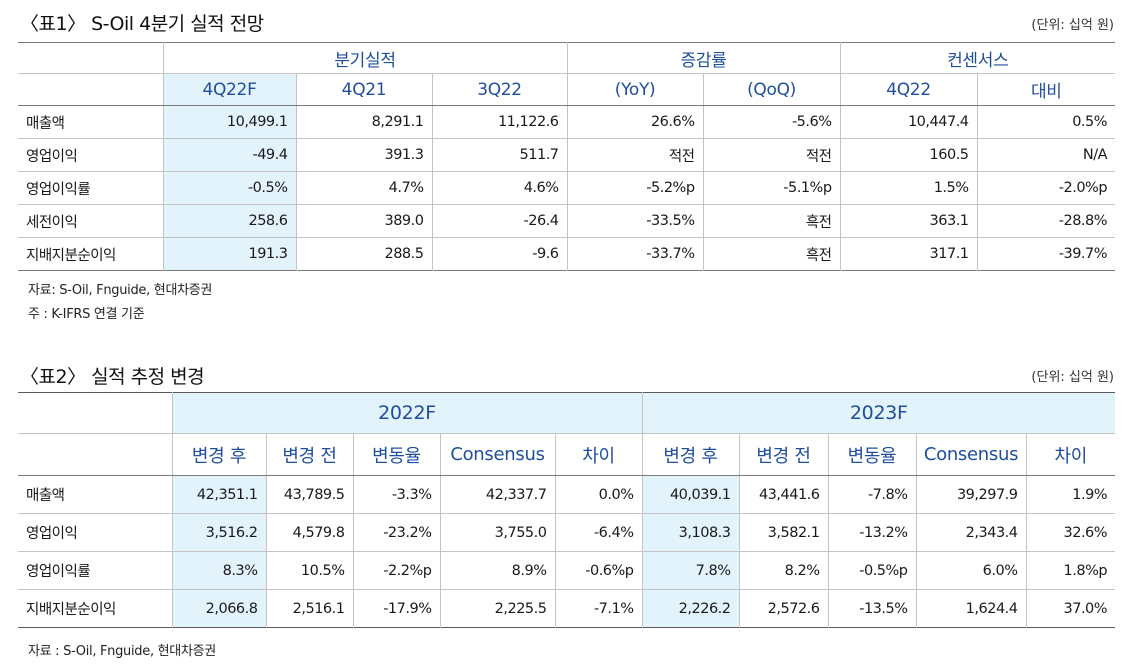  What do you see at coordinates (783, 570) in the screenshot?
I see `table-cell: 8.2%` at bounding box center [783, 570].